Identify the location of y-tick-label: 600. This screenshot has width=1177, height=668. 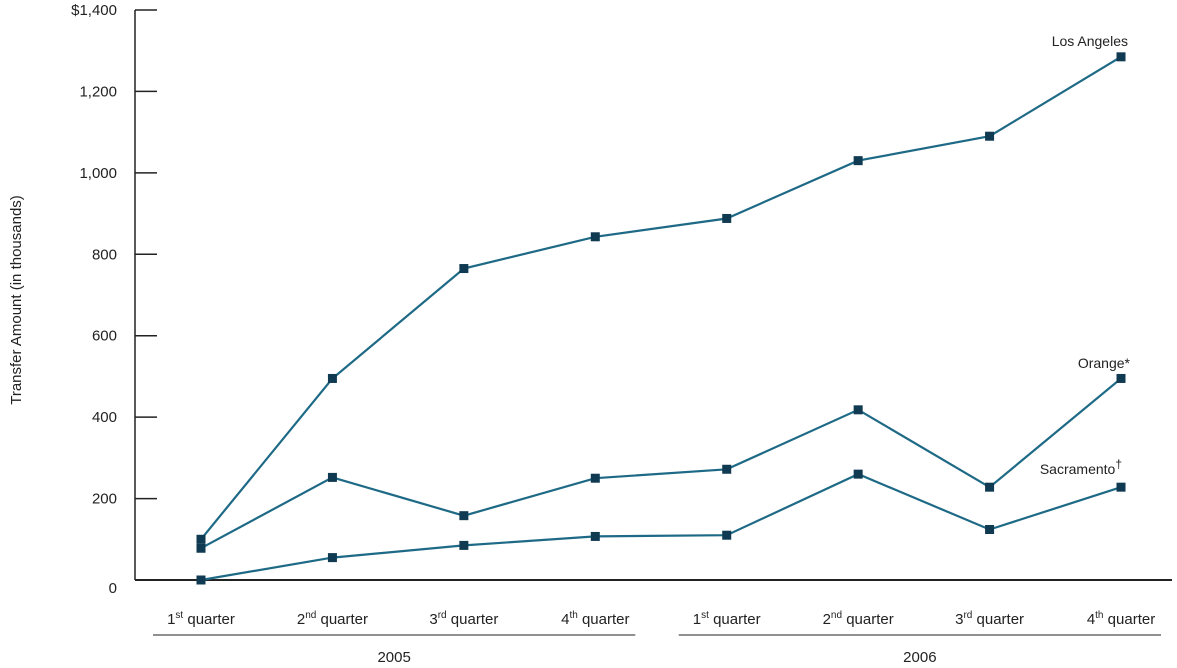
(104, 336).